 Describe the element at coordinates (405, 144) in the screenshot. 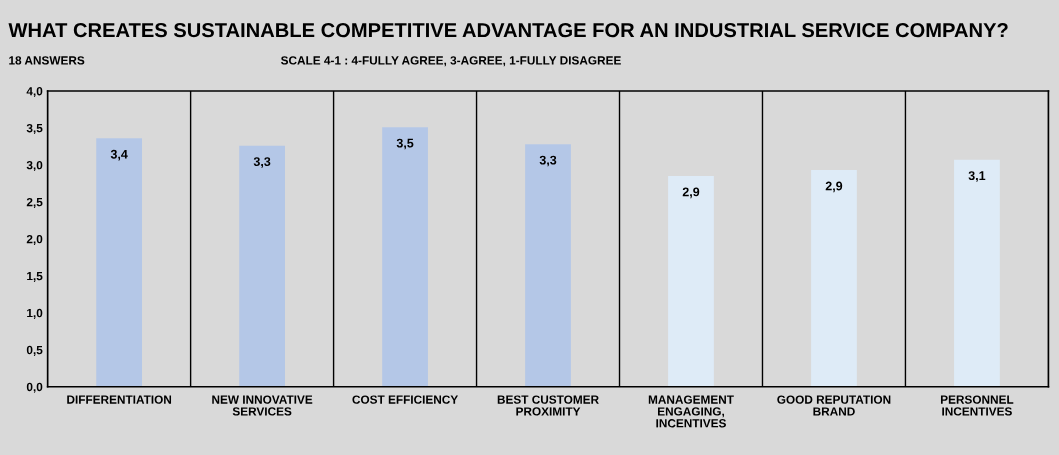

I see `data-label: 3,5` at that location.